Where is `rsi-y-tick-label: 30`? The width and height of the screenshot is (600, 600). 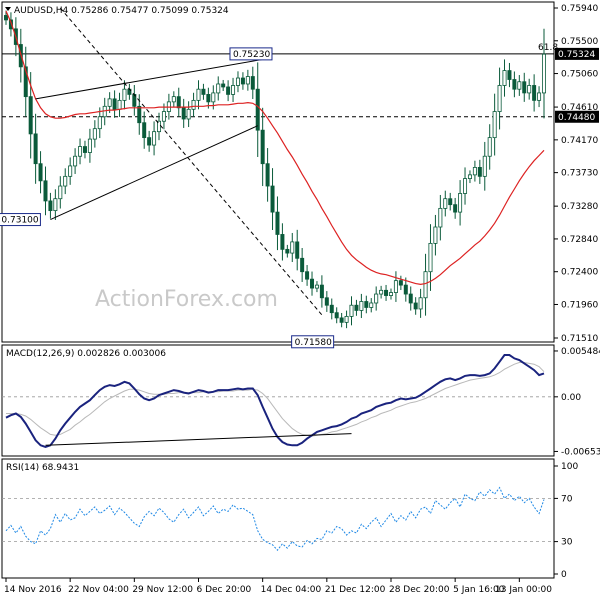
rsi-y-tick-label: 30 is located at coordinates (567, 543).